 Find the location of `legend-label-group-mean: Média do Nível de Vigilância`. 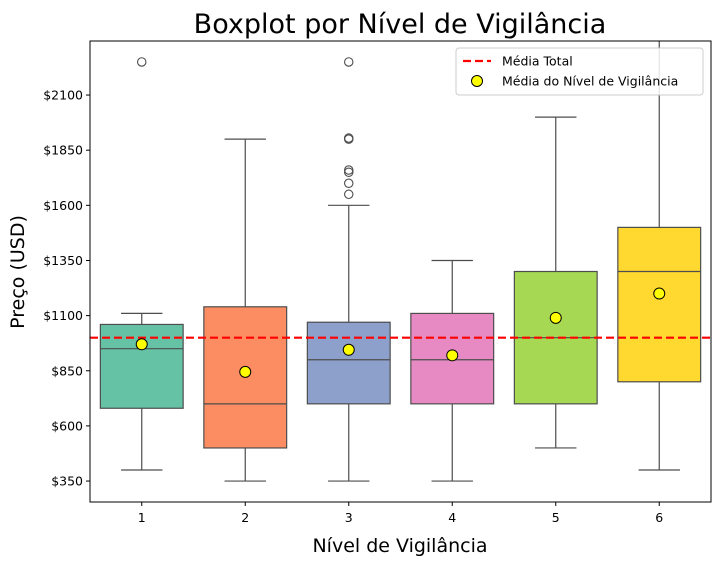

legend-label-group-mean: Média do Nível de Vigilância is located at coordinates (590, 81).